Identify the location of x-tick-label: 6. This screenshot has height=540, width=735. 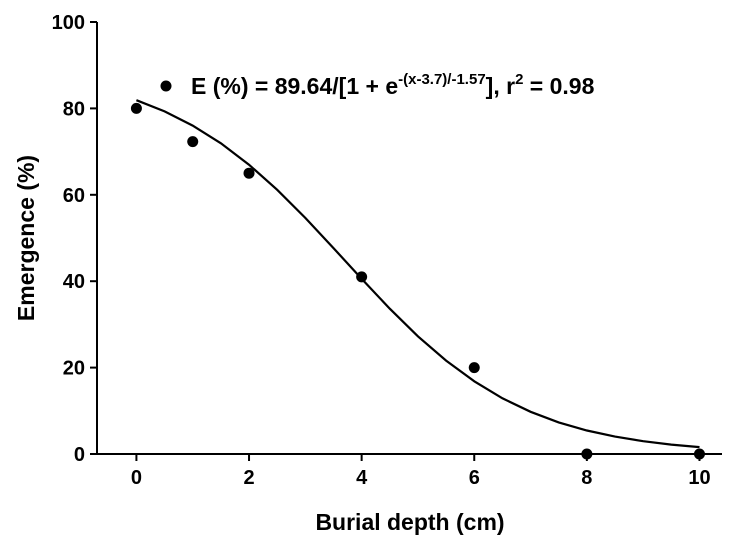
(474, 478).